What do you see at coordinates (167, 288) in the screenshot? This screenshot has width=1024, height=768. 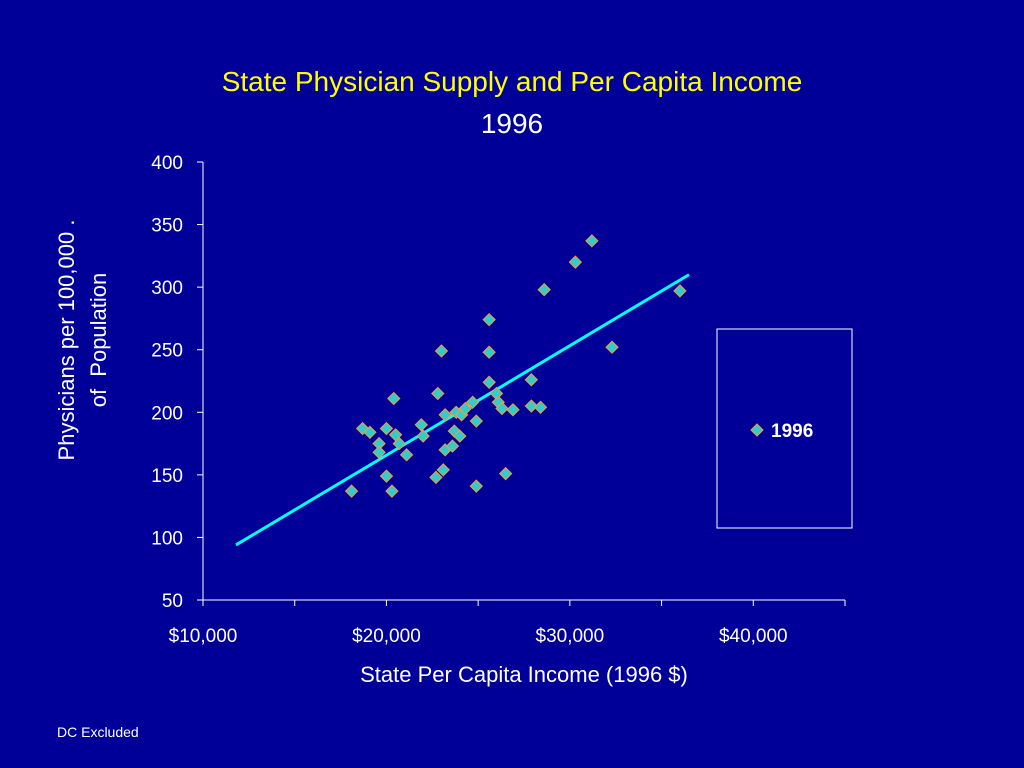 I see `y-tick-label: 300` at bounding box center [167, 288].